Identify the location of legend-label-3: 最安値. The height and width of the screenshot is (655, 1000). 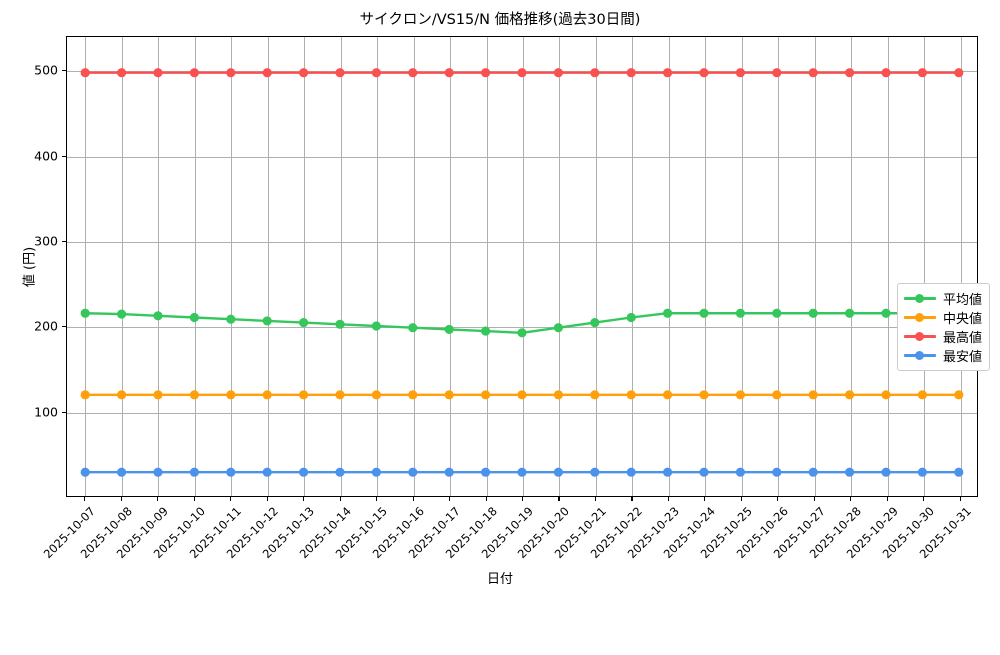
(962, 357).